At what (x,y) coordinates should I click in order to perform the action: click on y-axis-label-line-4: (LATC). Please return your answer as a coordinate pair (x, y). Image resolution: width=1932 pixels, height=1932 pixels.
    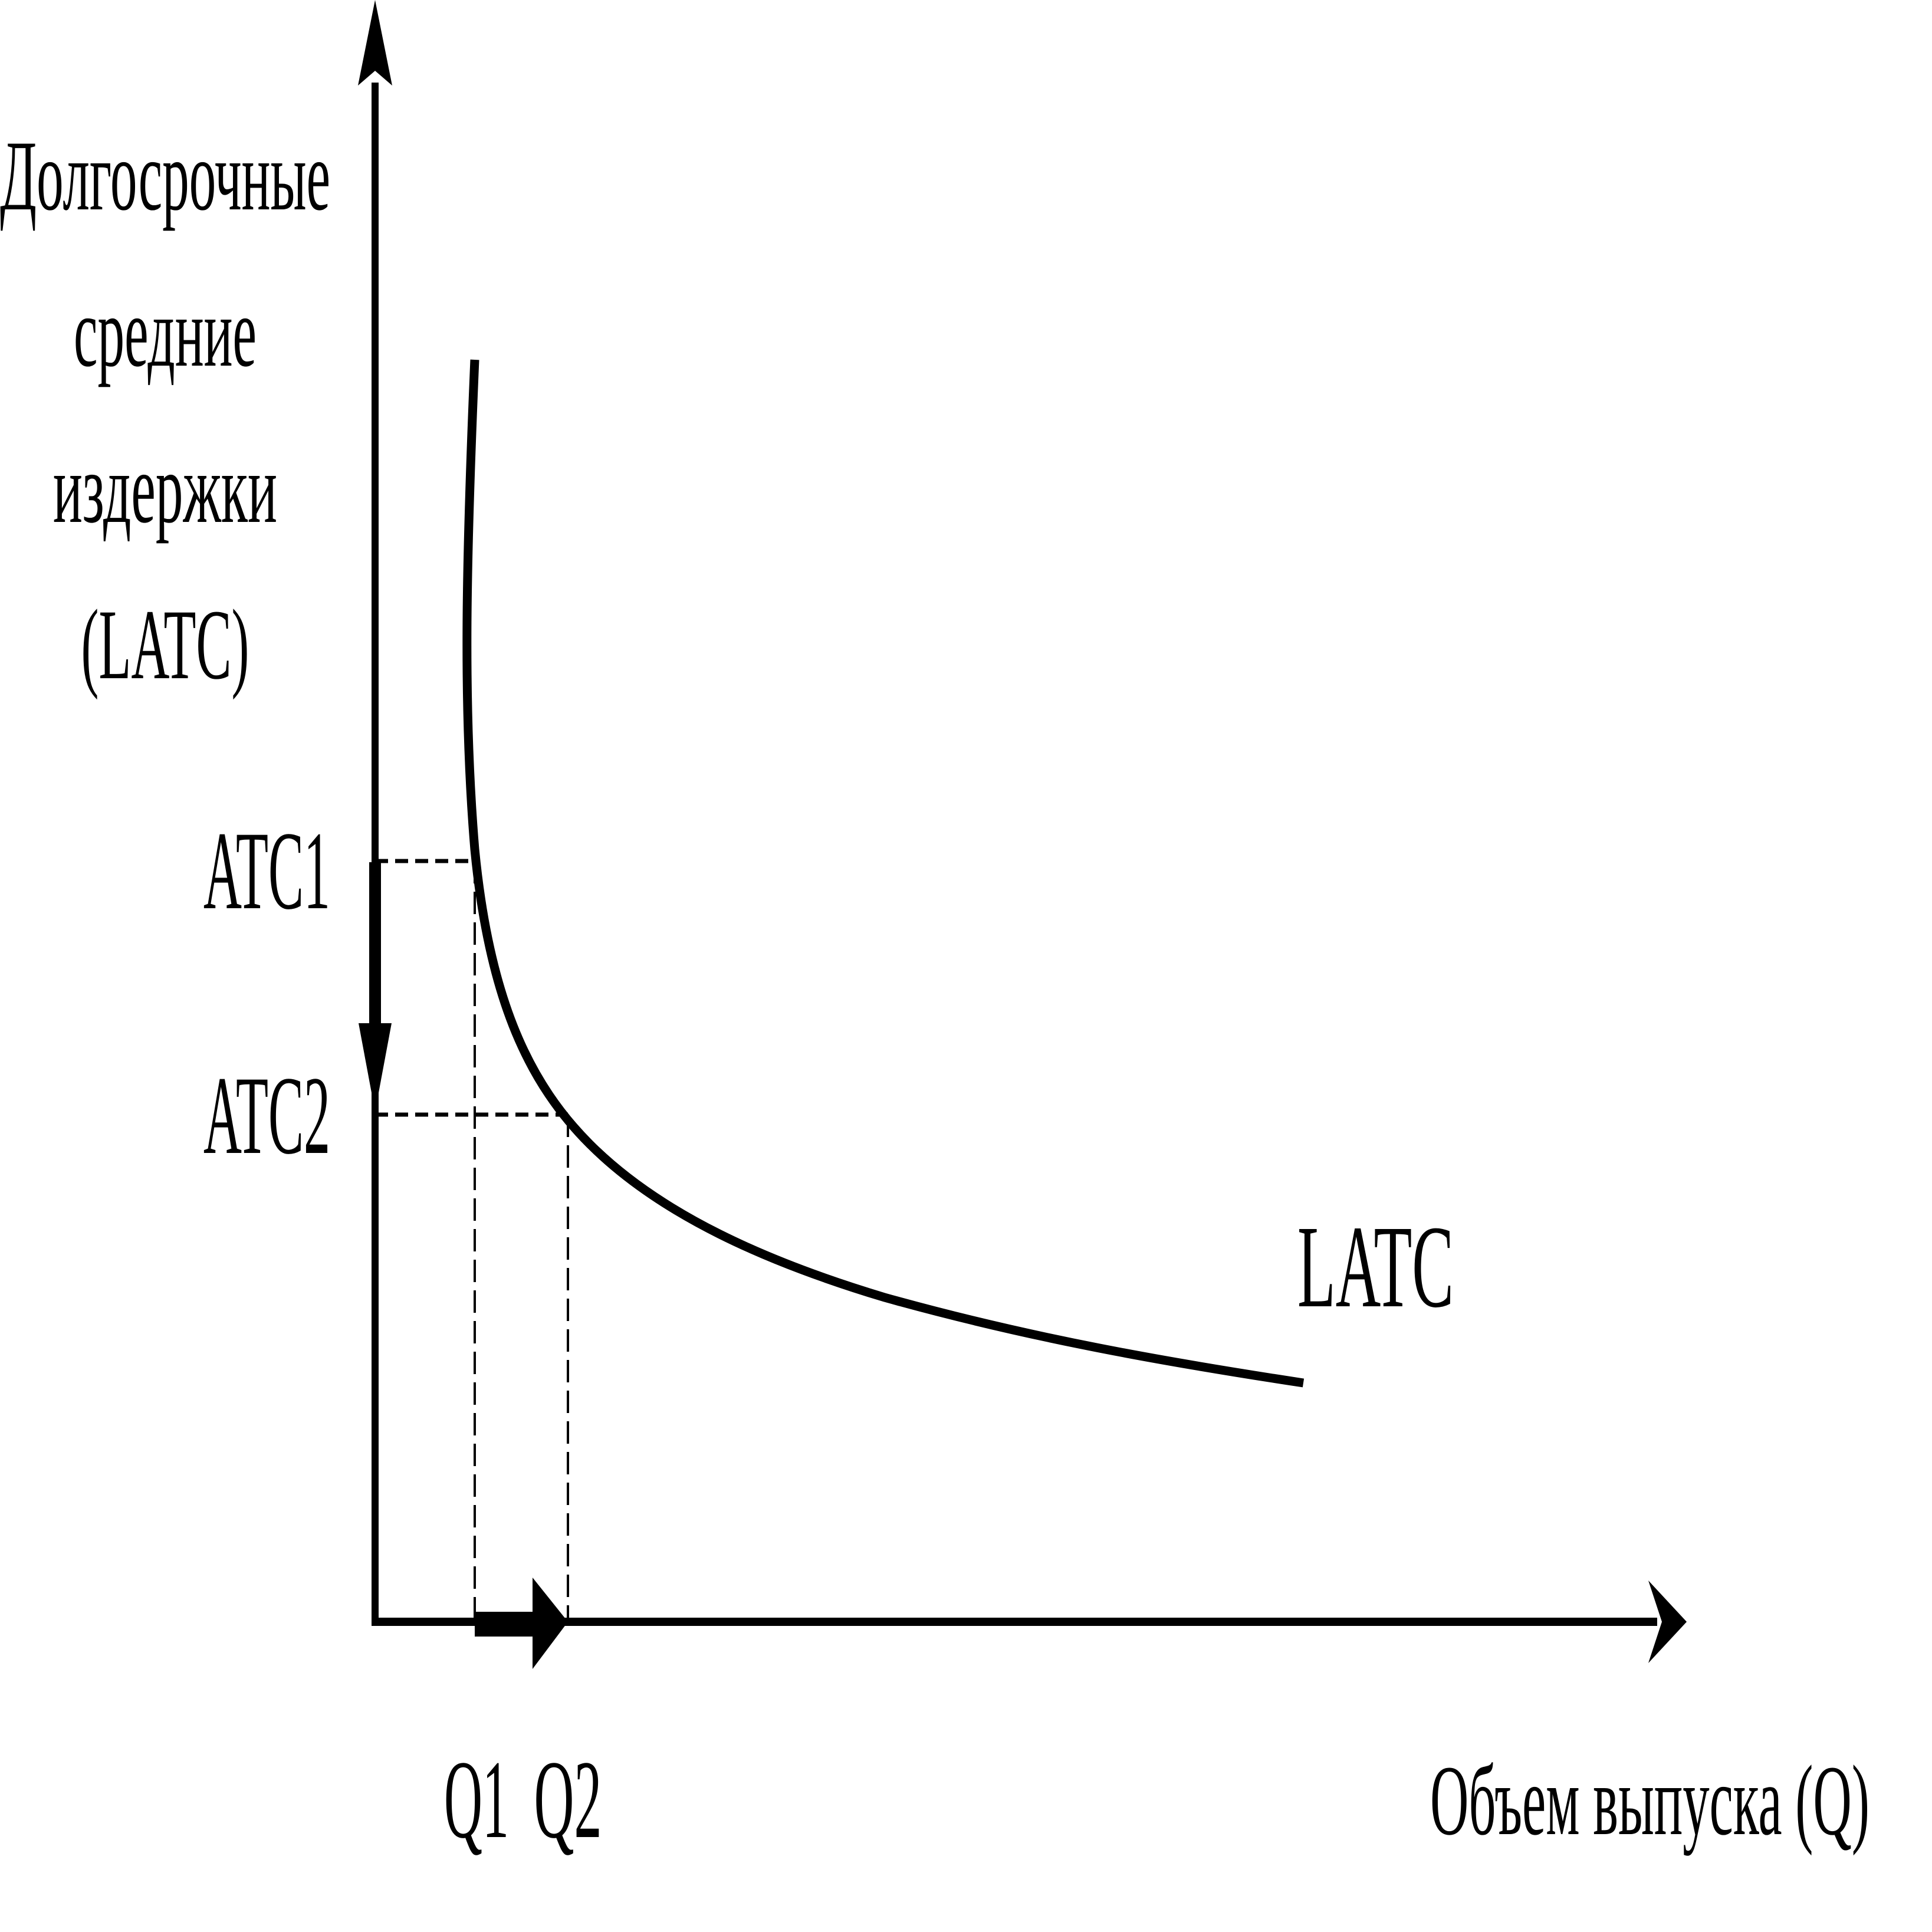
    Looking at the image, I should click on (165, 644).